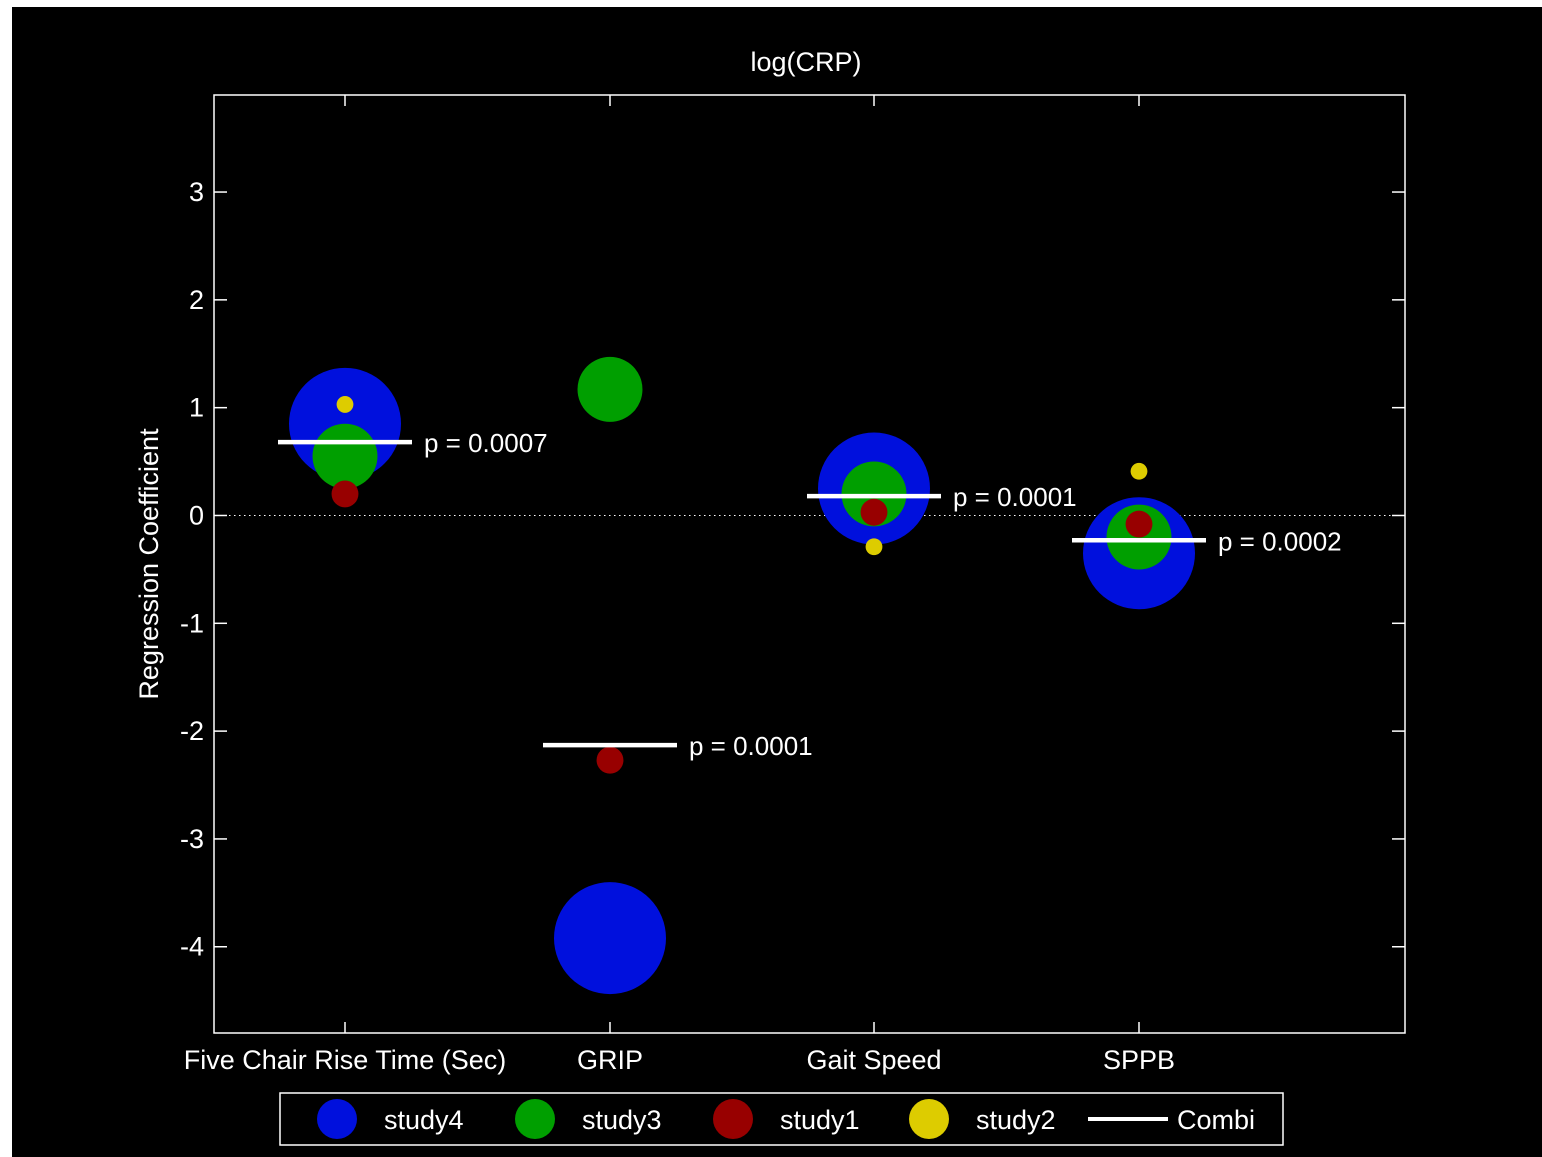 The image size is (1542, 1157). I want to click on x-category-label: SPPB, so click(1139, 1060).